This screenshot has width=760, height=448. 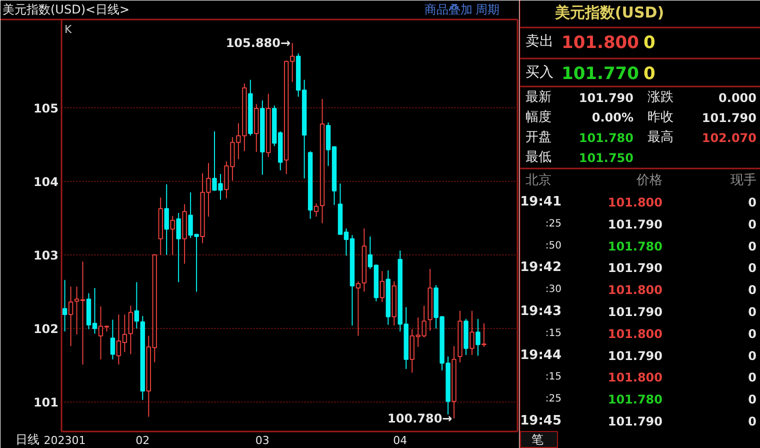 What do you see at coordinates (539, 137) in the screenshot?
I see `text: 开盘` at bounding box center [539, 137].